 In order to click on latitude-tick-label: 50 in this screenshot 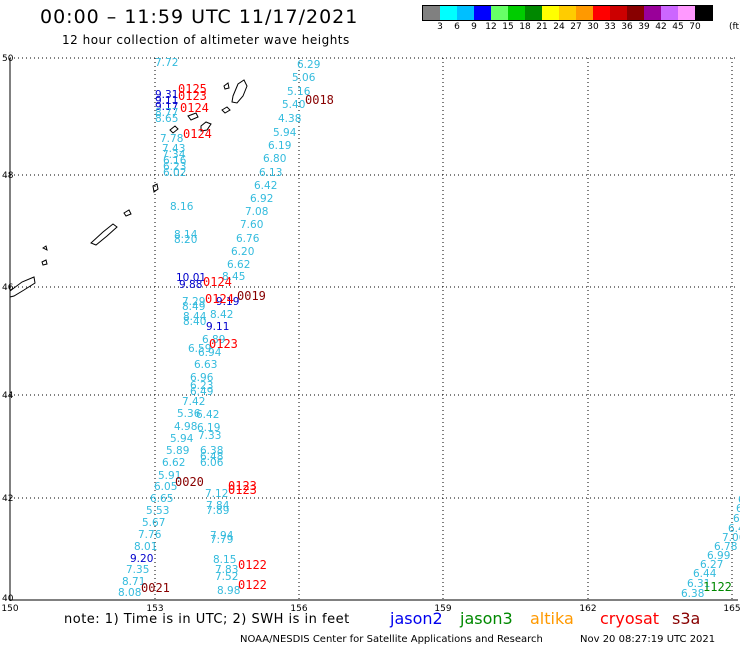, I will do `click(8, 59)`.